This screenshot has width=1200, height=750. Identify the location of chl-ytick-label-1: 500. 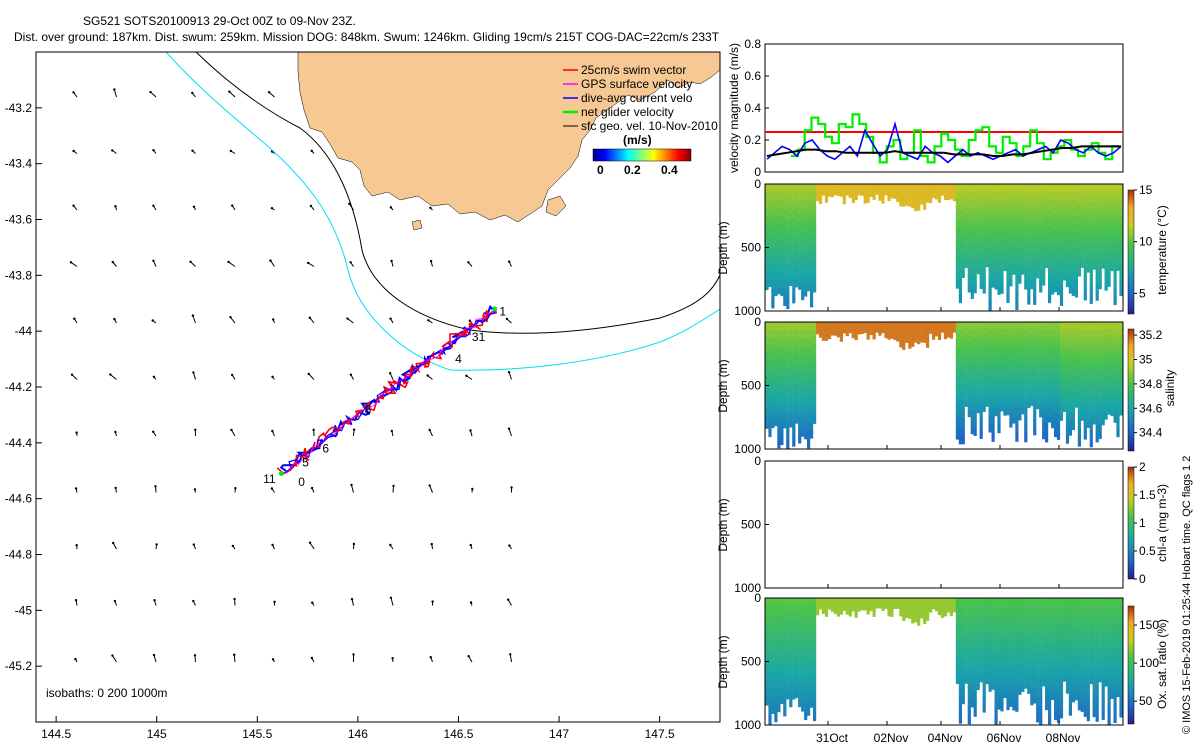
(751, 525).